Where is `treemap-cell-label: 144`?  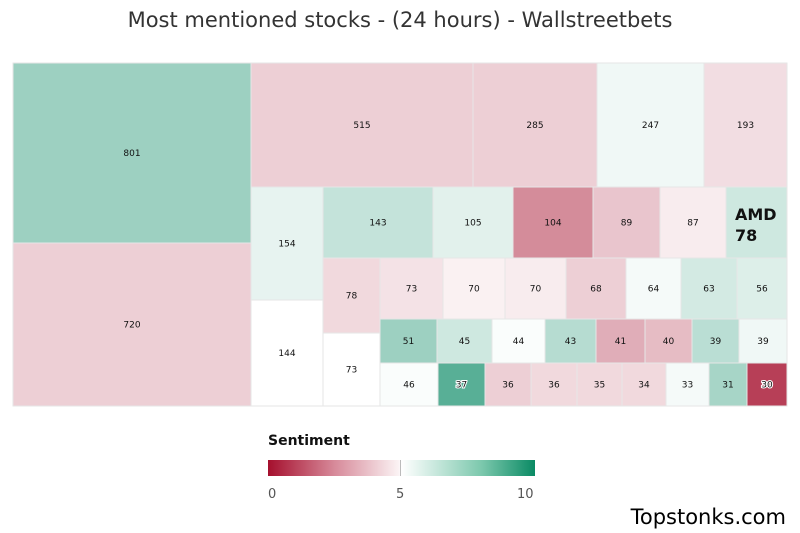 treemap-cell-label: 144 is located at coordinates (286, 354).